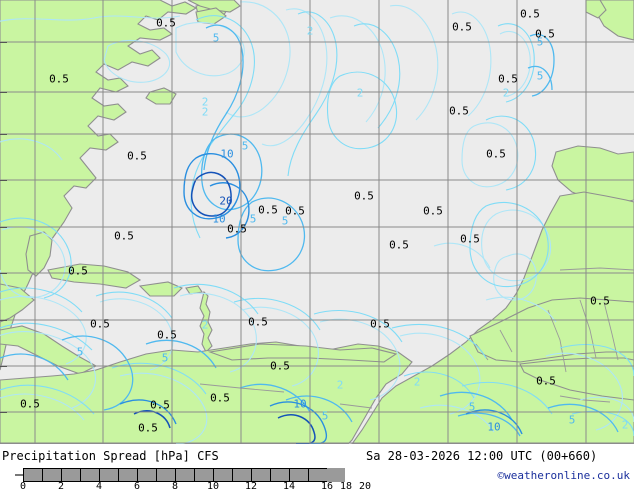 The height and width of the screenshot is (490, 634). Describe the element at coordinates (317, 486) in the screenshot. I see `colorbar-tick-layer: 0 2 4 6 8 10 12 14 16 18 20` at that location.